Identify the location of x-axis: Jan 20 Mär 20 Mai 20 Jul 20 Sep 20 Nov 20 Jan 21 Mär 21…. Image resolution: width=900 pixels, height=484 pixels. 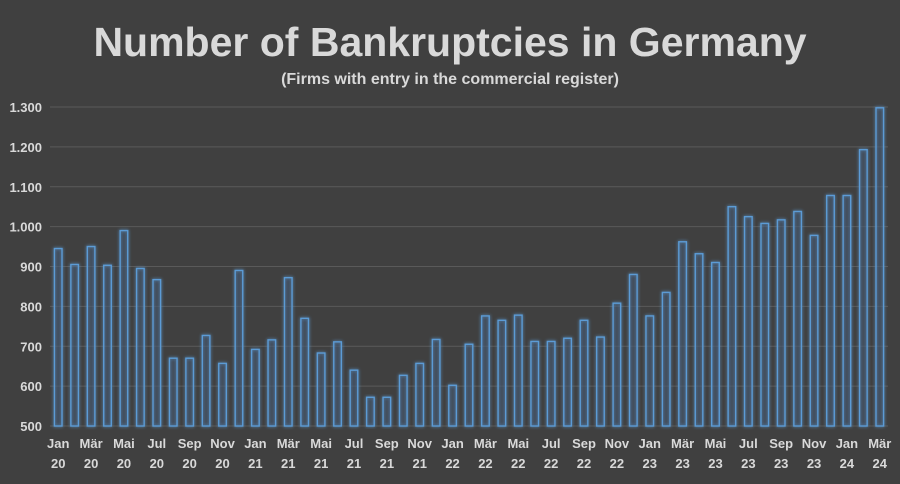
(469, 453).